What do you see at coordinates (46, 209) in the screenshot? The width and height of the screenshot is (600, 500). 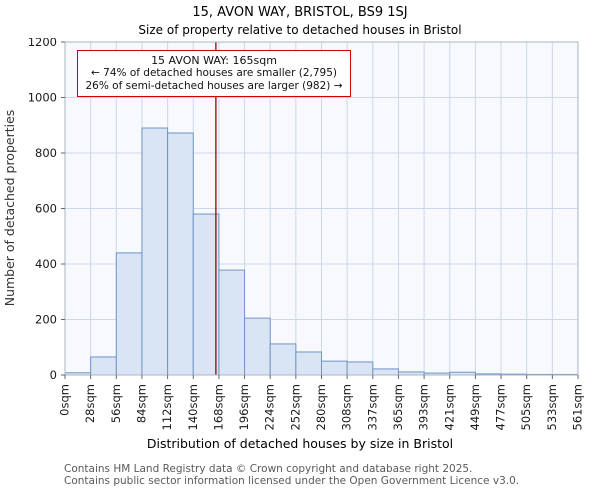 I see `y-tick-label: 600` at bounding box center [46, 209].